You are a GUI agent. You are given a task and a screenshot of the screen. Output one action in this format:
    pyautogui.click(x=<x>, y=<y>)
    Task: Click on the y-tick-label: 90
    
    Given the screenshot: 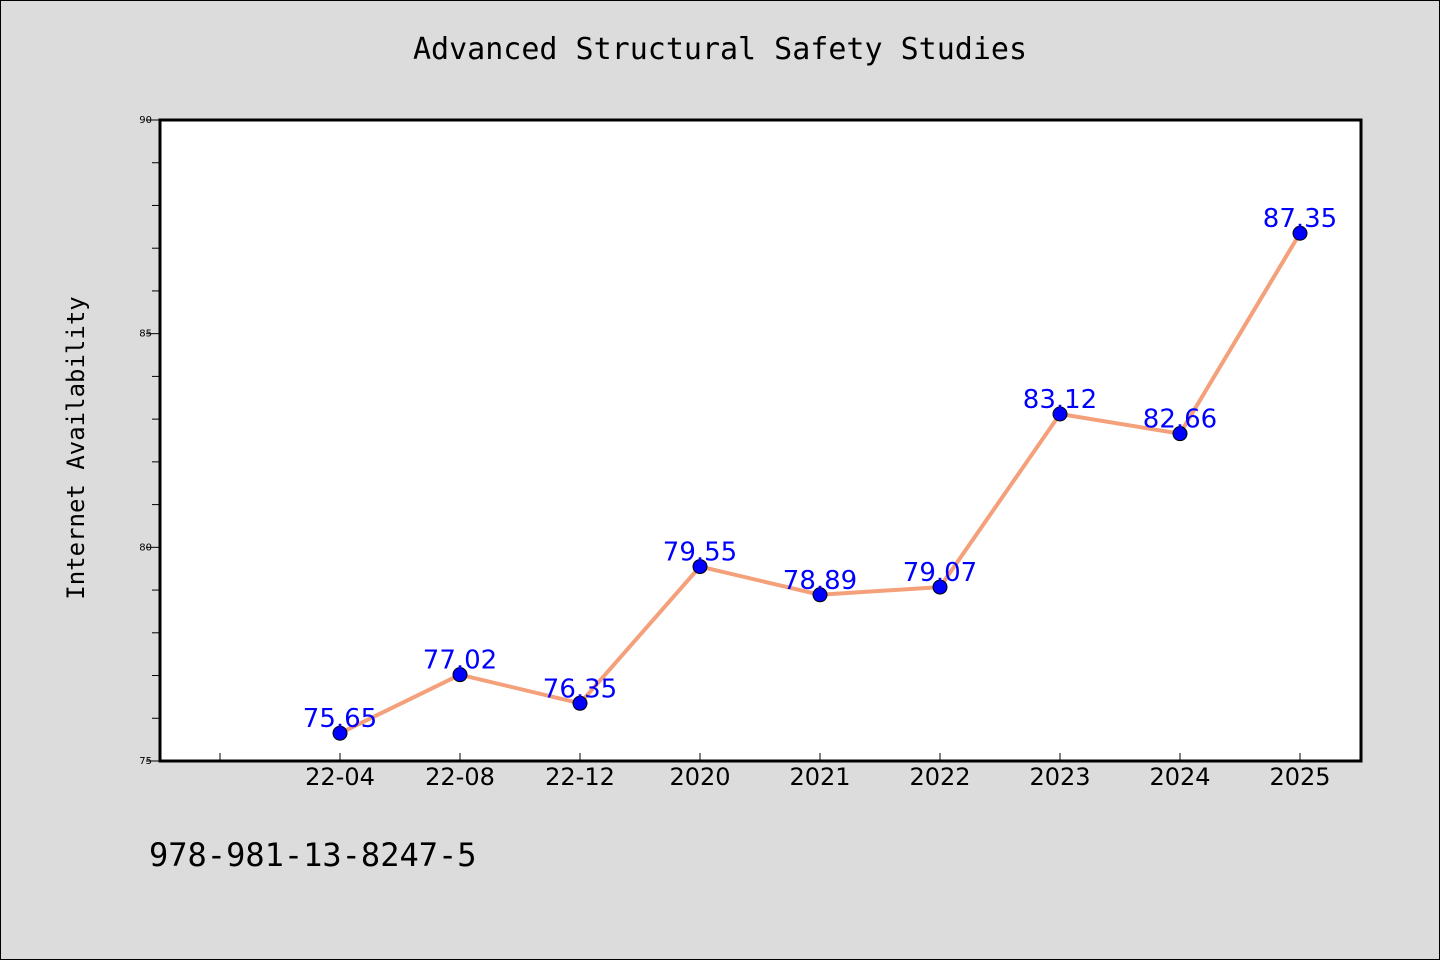 What is the action you would take?
    pyautogui.click(x=145, y=120)
    